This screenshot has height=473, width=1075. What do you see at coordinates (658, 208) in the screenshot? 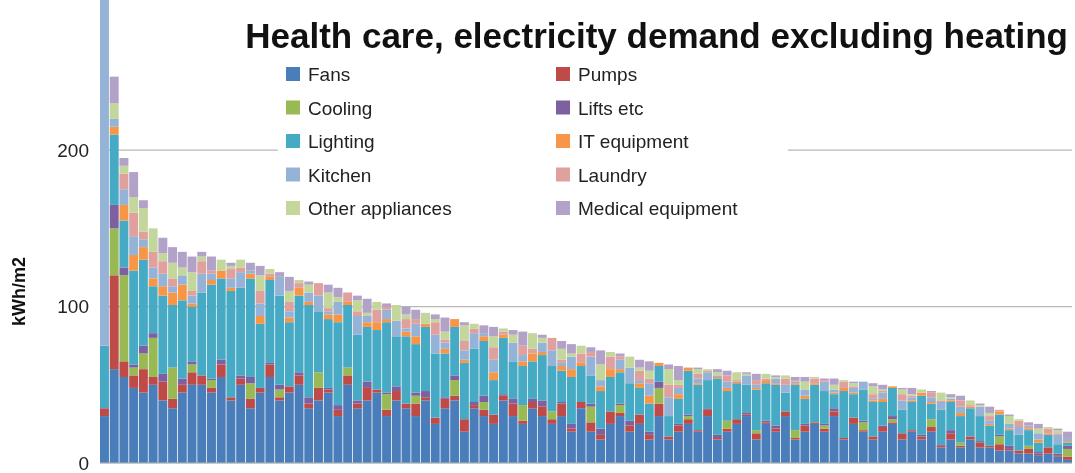
I see `legend-label: Medical equipment` at bounding box center [658, 208].